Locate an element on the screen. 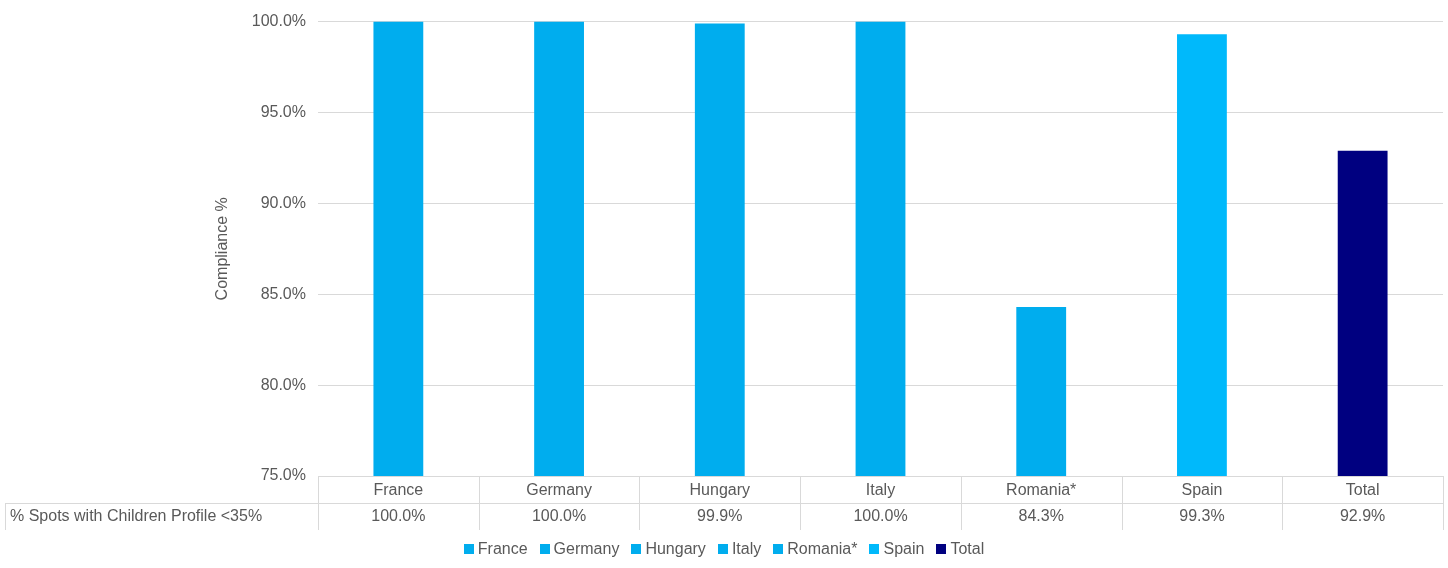 This screenshot has width=1448, height=568. y-axis-title: Compliance % is located at coordinates (222, 249).